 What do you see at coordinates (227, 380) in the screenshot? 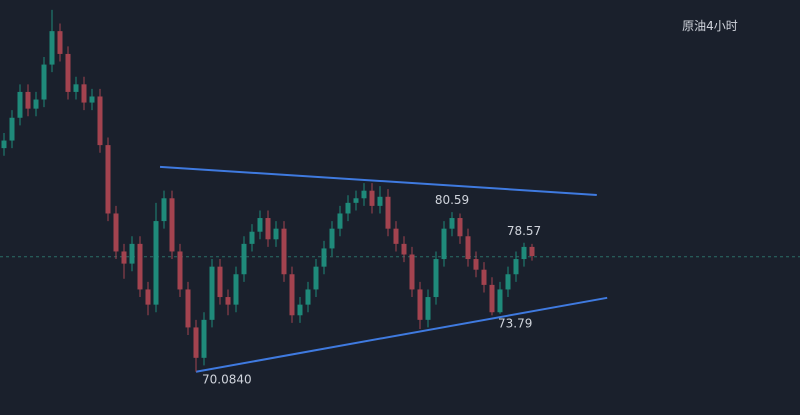
I see `low-label: 70.0840` at bounding box center [227, 380].